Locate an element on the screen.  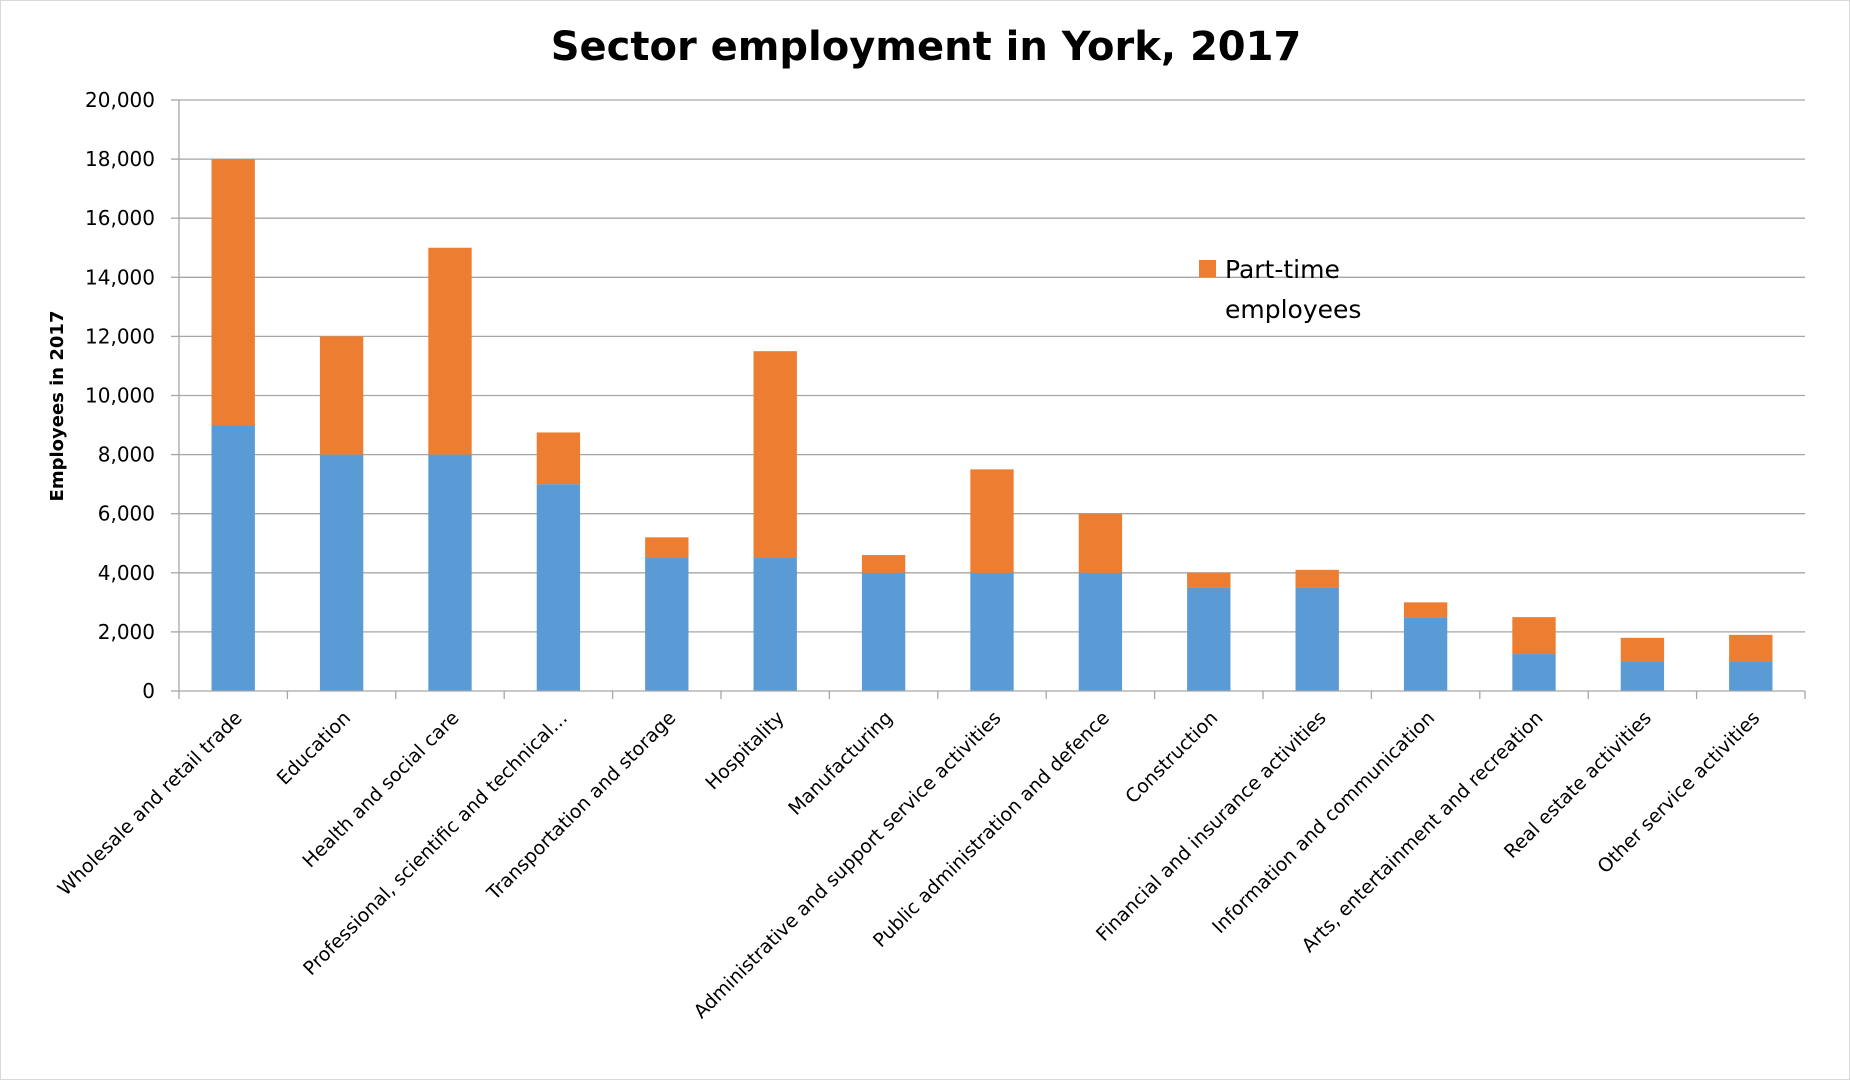
category-label: Construction is located at coordinates (1171, 757).